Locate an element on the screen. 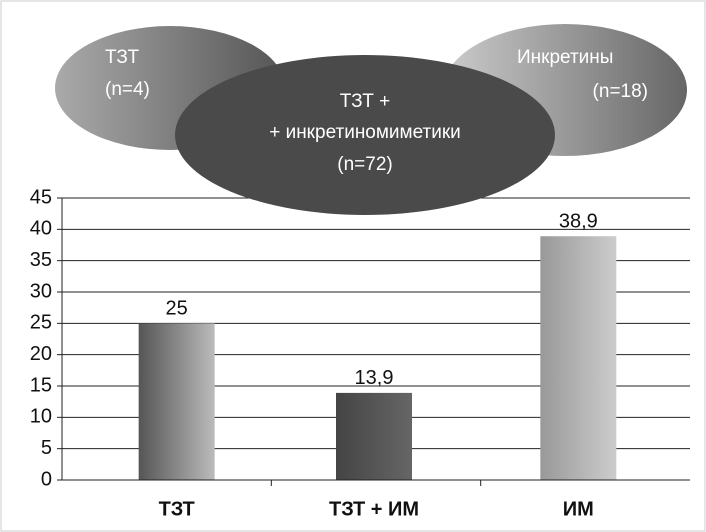 Image resolution: width=706 pixels, height=532 pixels. annotation-text: (n=72) is located at coordinates (364, 164).